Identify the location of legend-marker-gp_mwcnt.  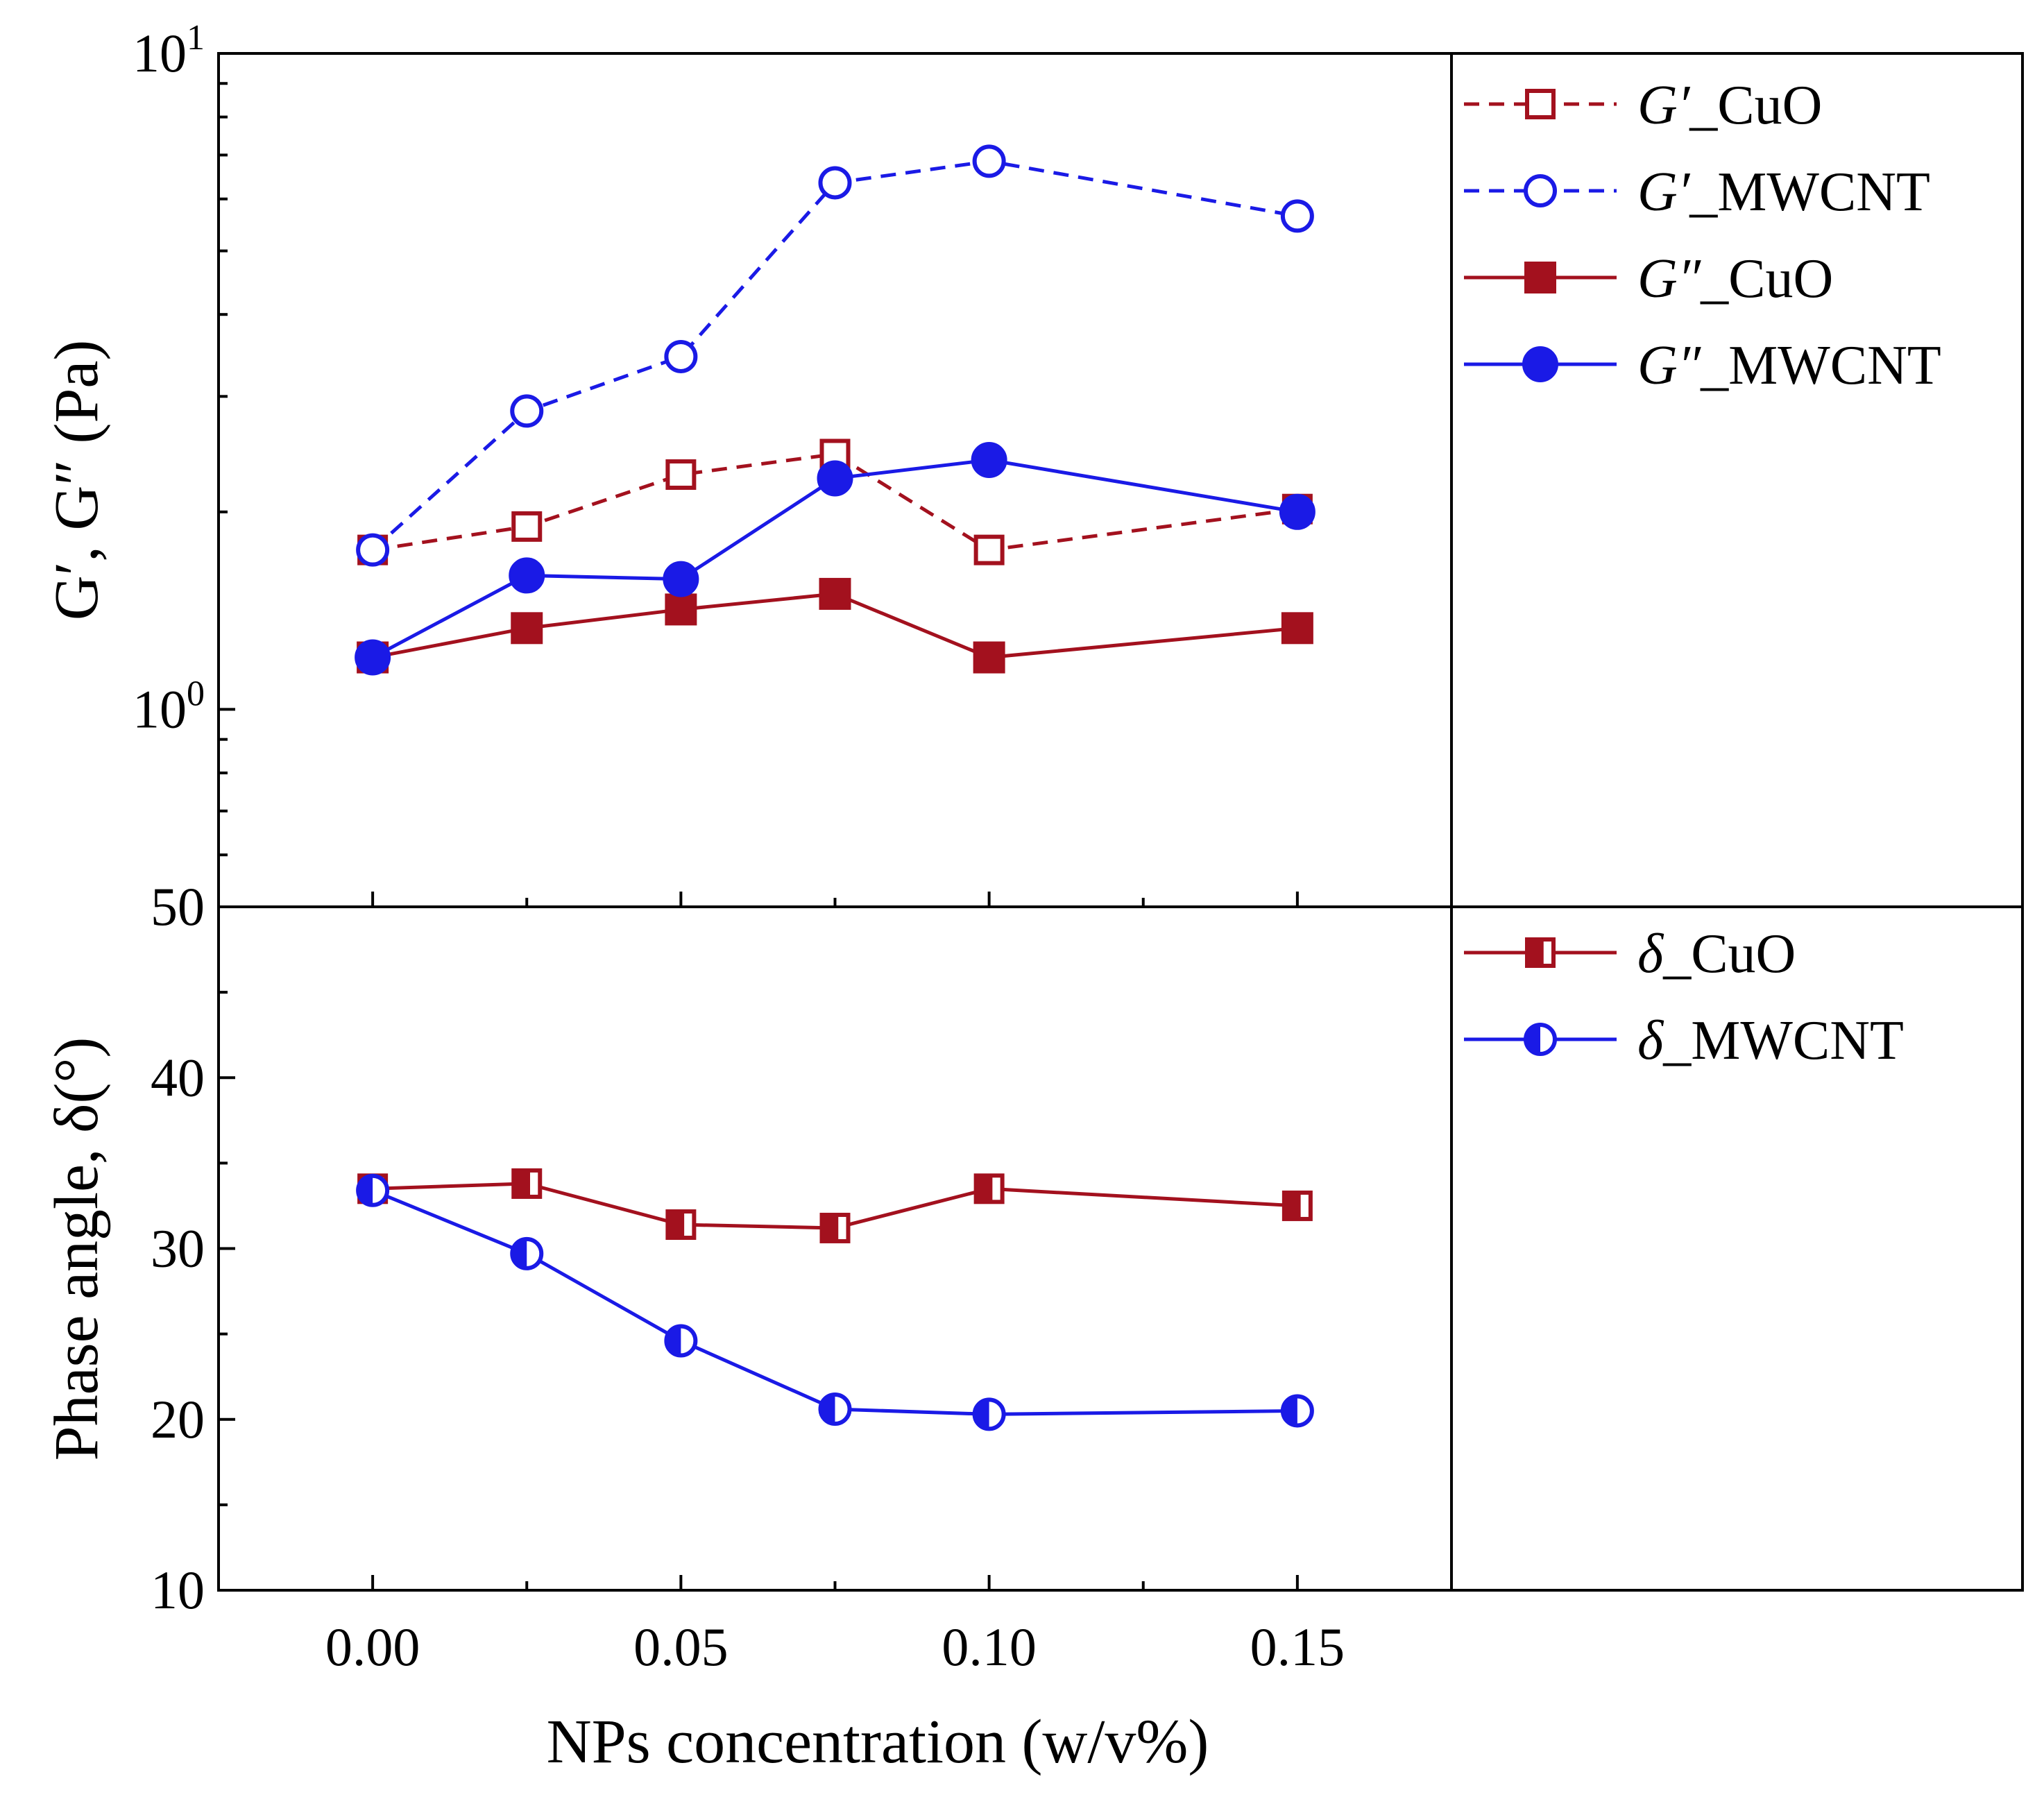
(1540, 190).